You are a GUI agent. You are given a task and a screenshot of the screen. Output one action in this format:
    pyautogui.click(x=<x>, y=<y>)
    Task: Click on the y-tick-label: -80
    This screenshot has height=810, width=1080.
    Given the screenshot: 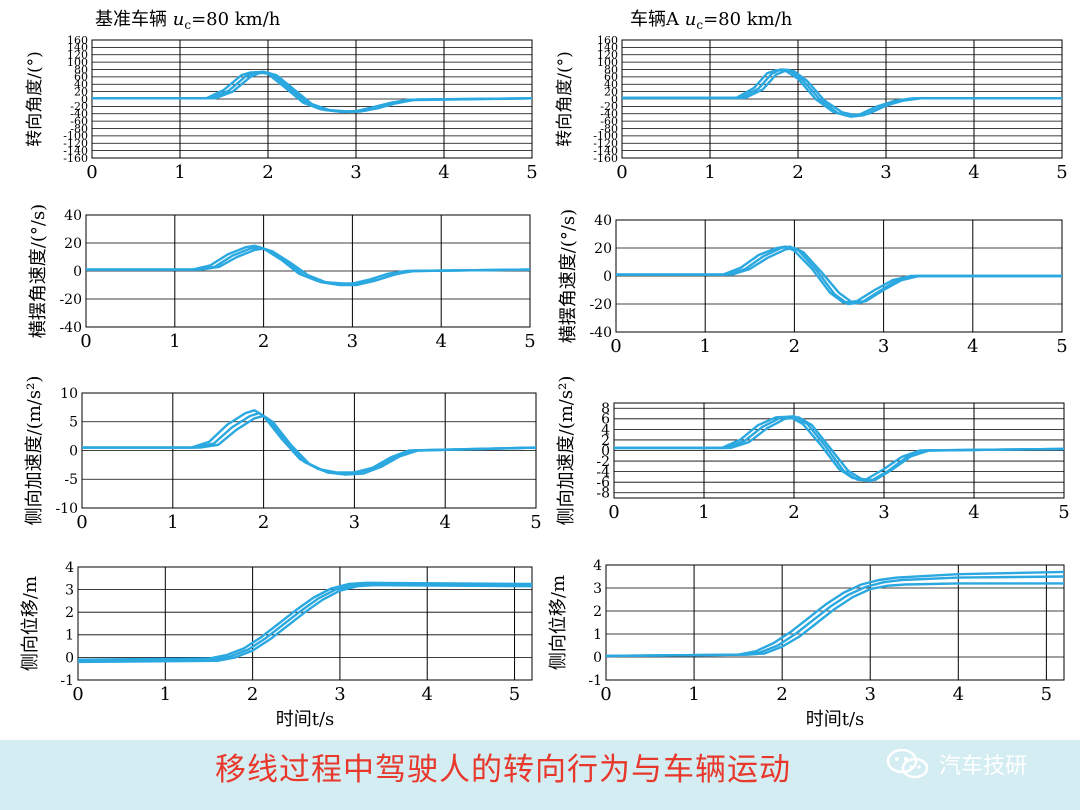 What is the action you would take?
    pyautogui.click(x=609, y=128)
    